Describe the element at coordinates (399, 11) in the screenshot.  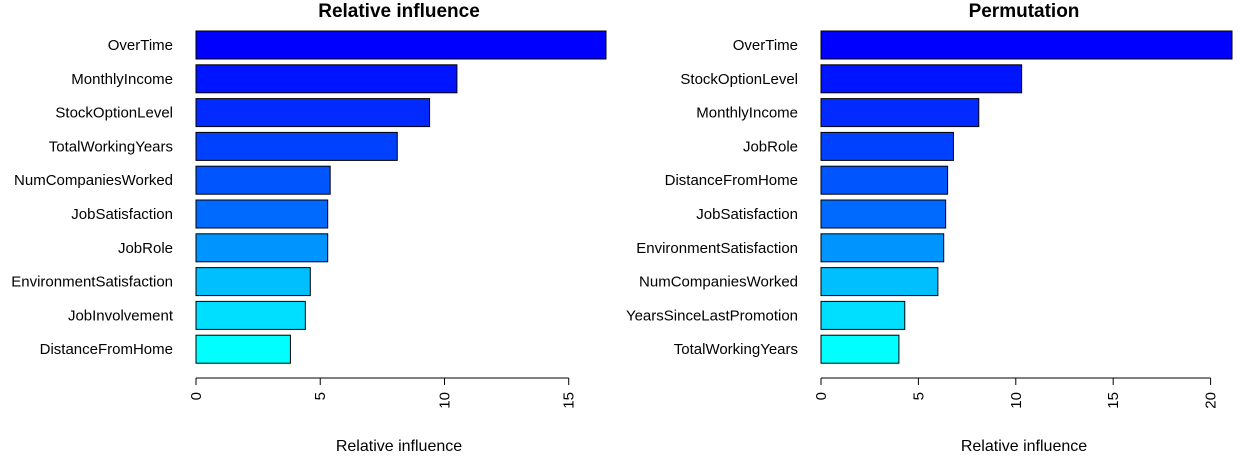
I see `chart-title: Relative influence` at that location.